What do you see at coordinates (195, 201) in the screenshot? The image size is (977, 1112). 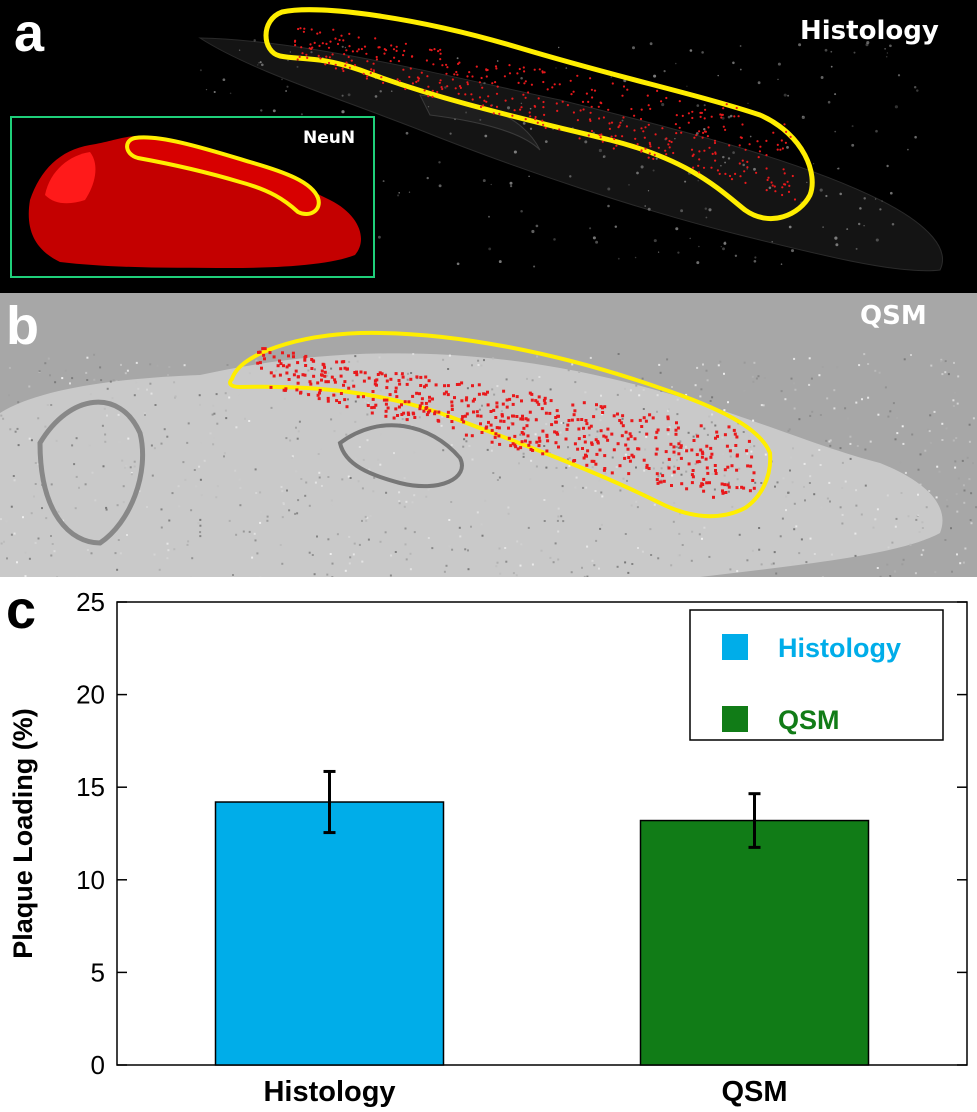 I see `neun-tissue` at bounding box center [195, 201].